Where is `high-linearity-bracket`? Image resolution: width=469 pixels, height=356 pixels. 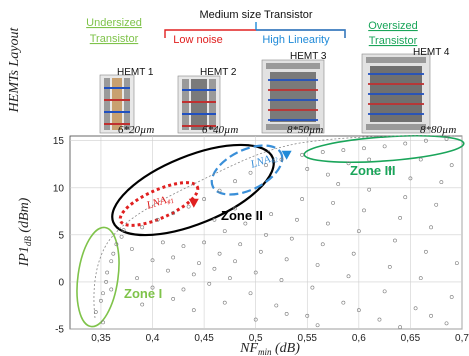 high-linearity-bracket is located at coordinates (301, 33).